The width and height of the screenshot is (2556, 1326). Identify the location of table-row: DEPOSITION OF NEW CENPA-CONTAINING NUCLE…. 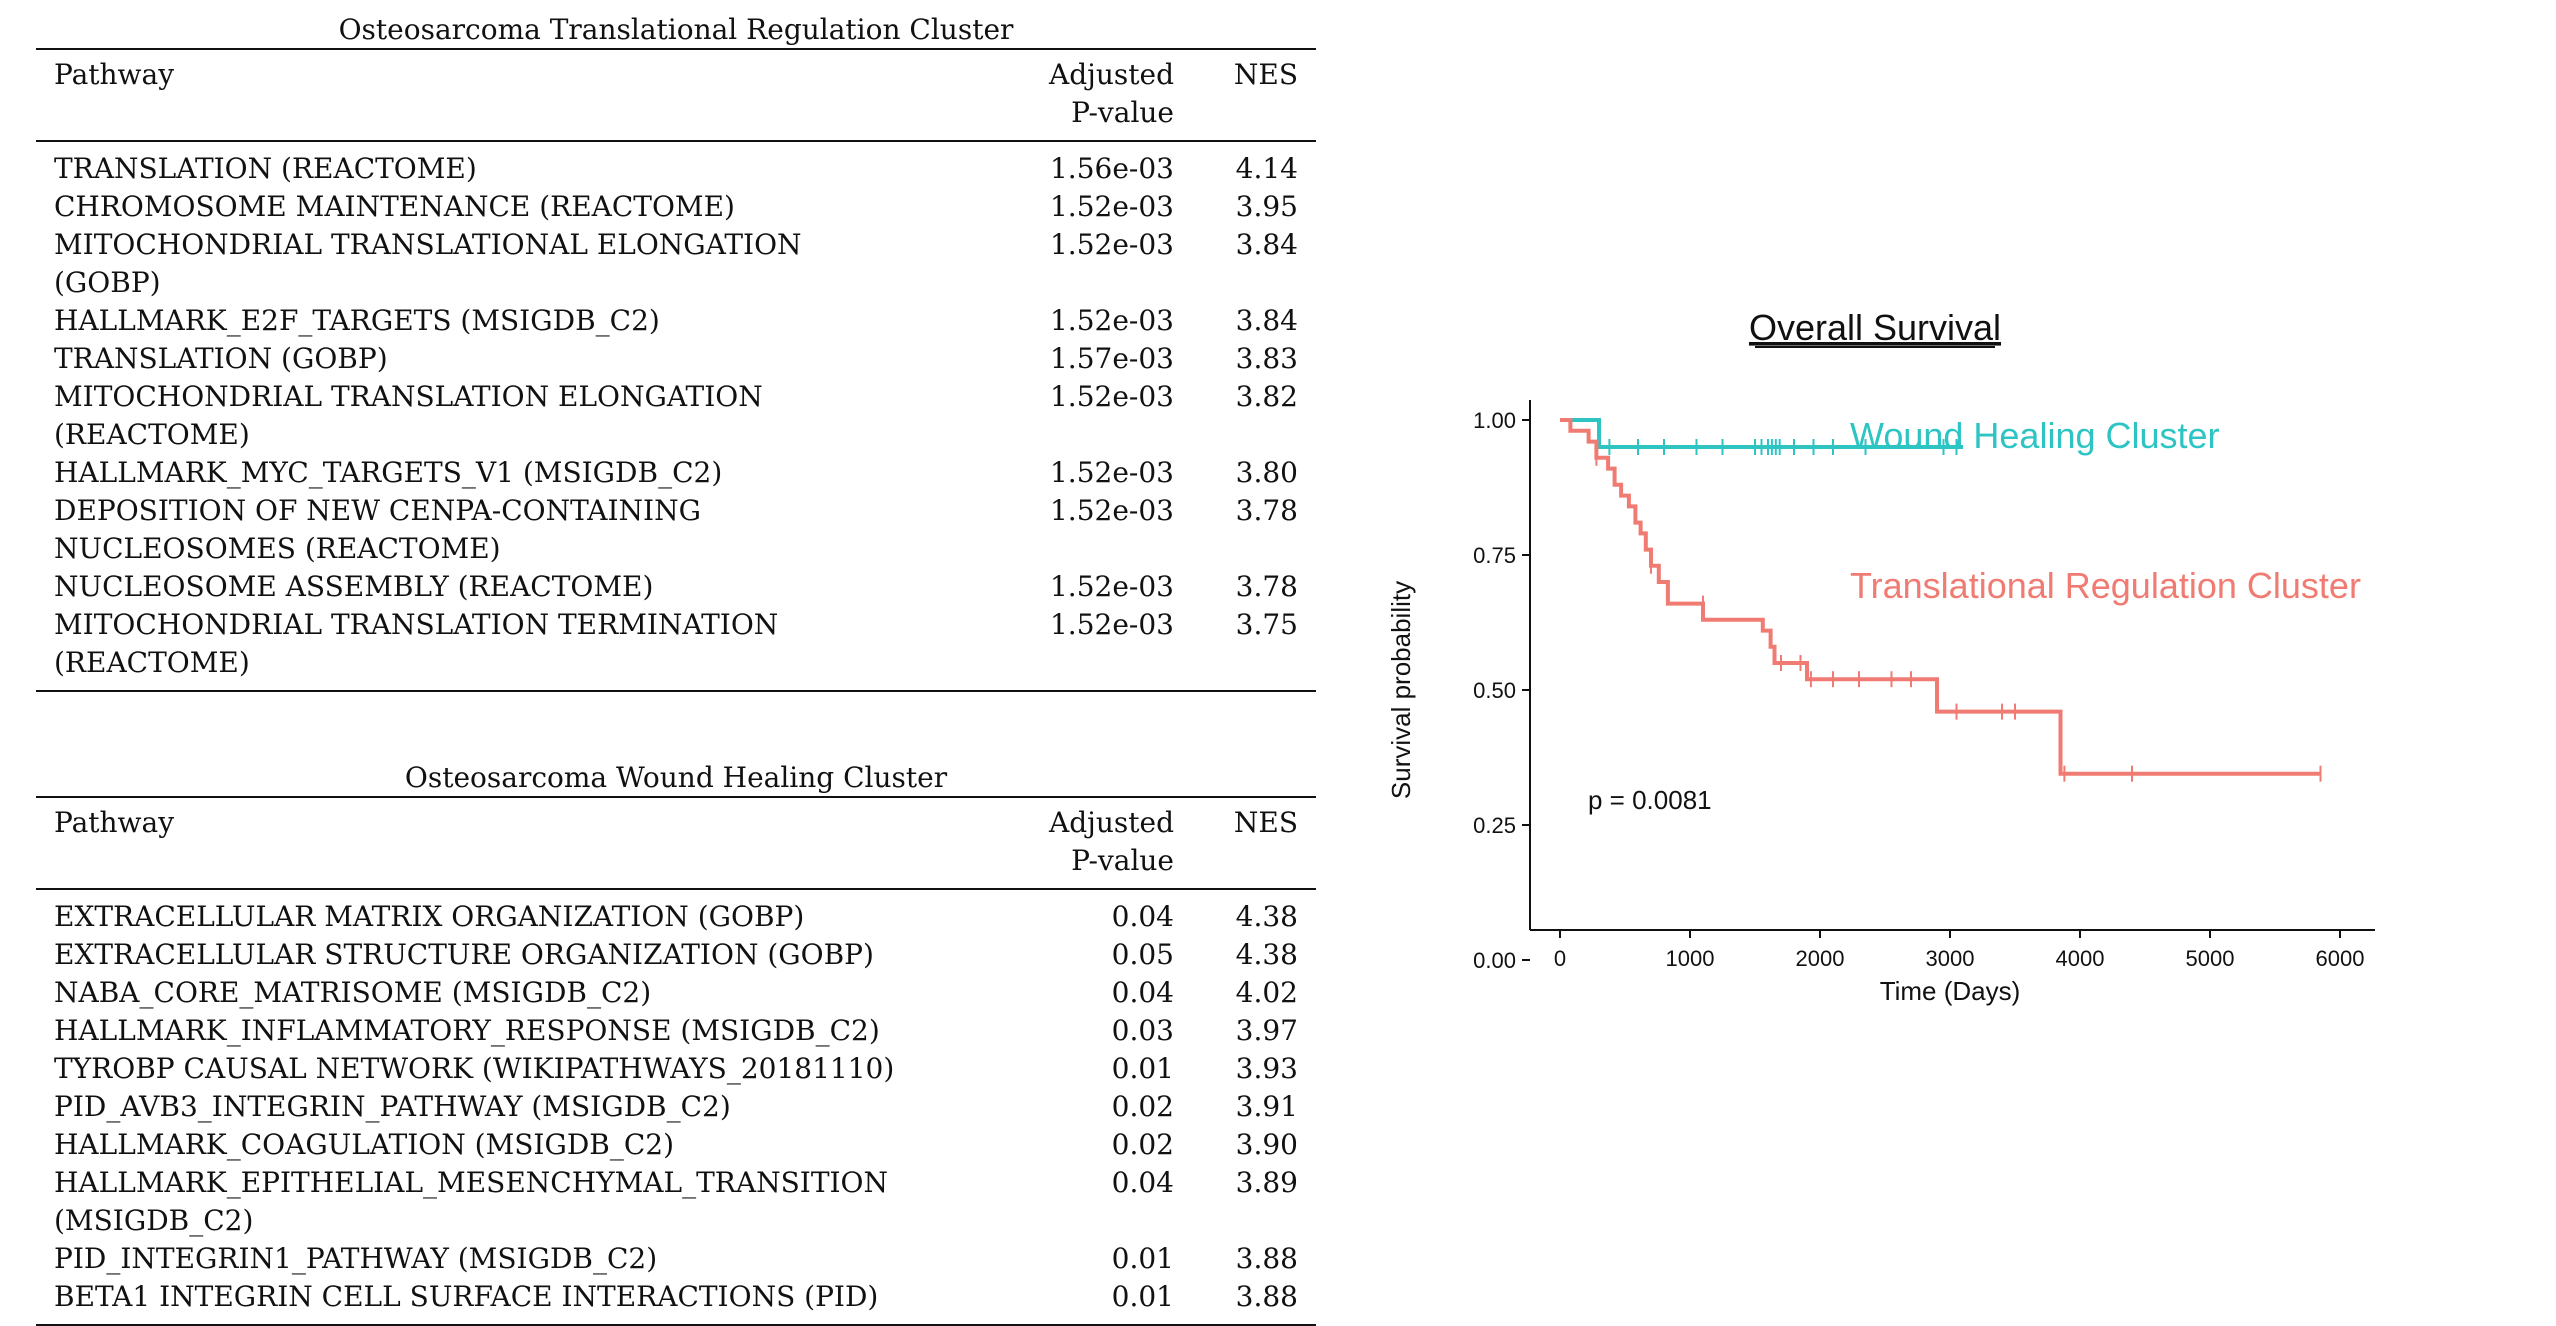
(676, 530).